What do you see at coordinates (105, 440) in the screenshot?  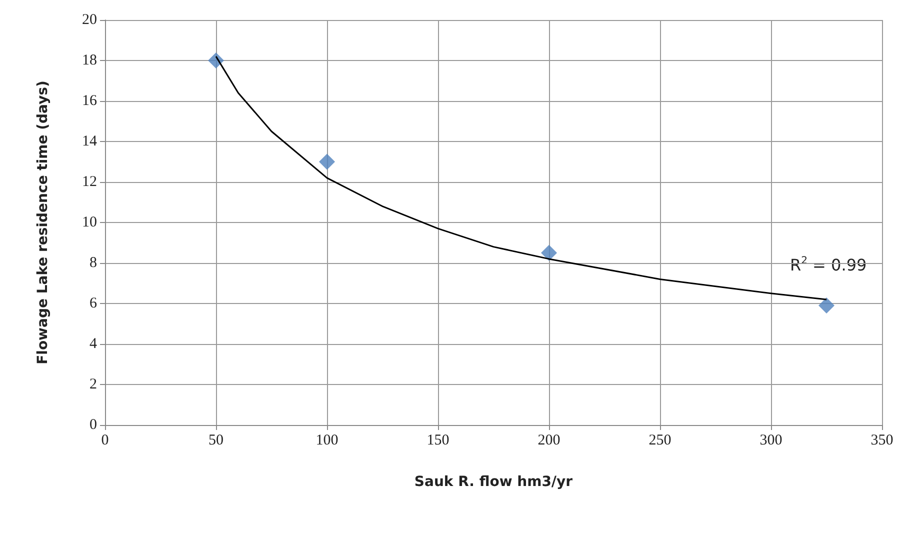 I see `x-tick-label: 0` at bounding box center [105, 440].